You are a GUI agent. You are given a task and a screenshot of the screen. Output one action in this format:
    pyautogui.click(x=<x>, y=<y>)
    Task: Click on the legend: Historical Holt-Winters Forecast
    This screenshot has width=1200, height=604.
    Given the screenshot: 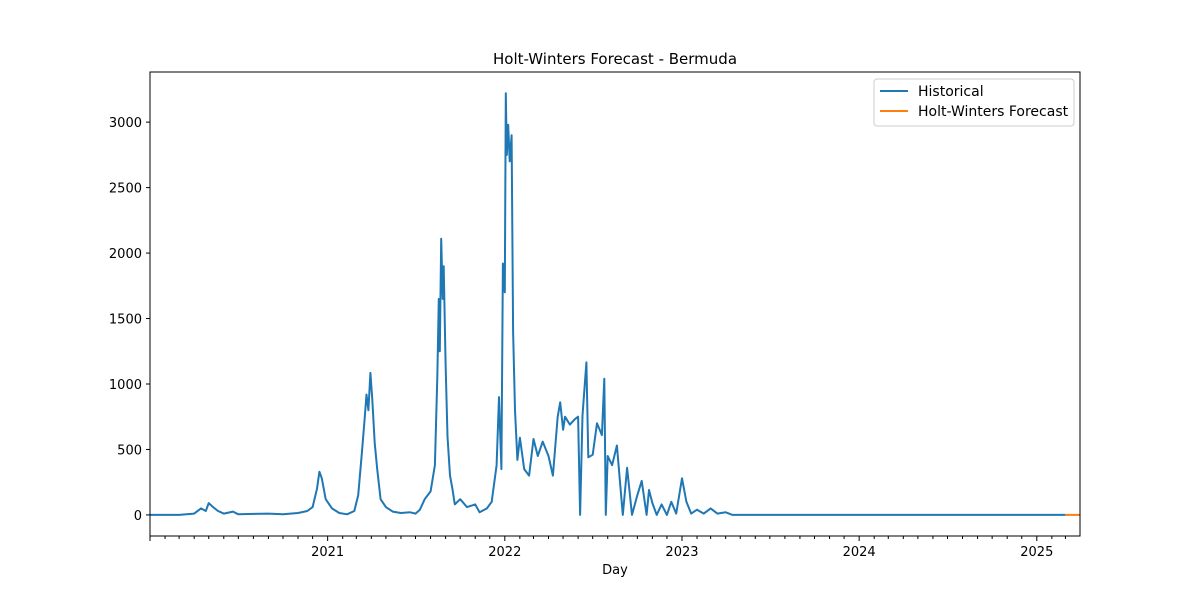 What is the action you would take?
    pyautogui.click(x=974, y=102)
    